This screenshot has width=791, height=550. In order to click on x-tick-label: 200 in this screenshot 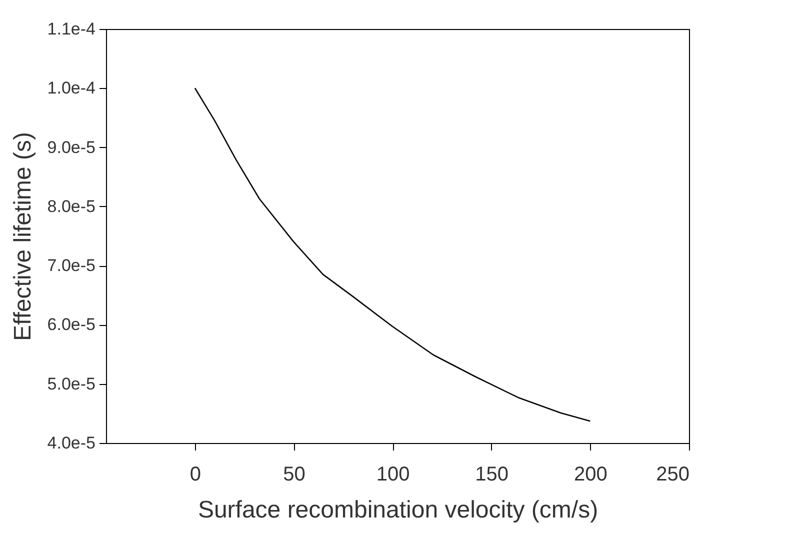, I will do `click(591, 475)`.